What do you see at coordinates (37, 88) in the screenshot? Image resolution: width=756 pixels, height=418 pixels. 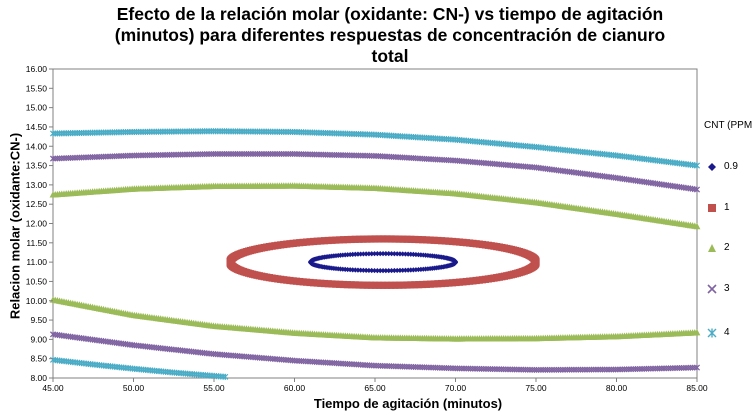 I see `y-tick-label: 15.50` at bounding box center [37, 88].